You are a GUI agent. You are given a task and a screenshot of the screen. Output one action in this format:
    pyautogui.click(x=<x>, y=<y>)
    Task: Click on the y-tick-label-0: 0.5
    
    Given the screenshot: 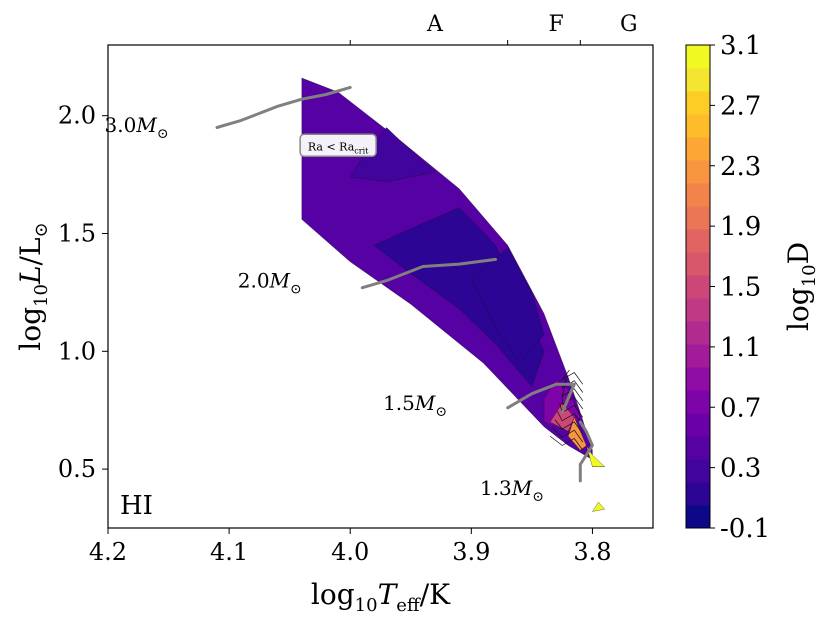 What is the action you would take?
    pyautogui.click(x=77, y=469)
    